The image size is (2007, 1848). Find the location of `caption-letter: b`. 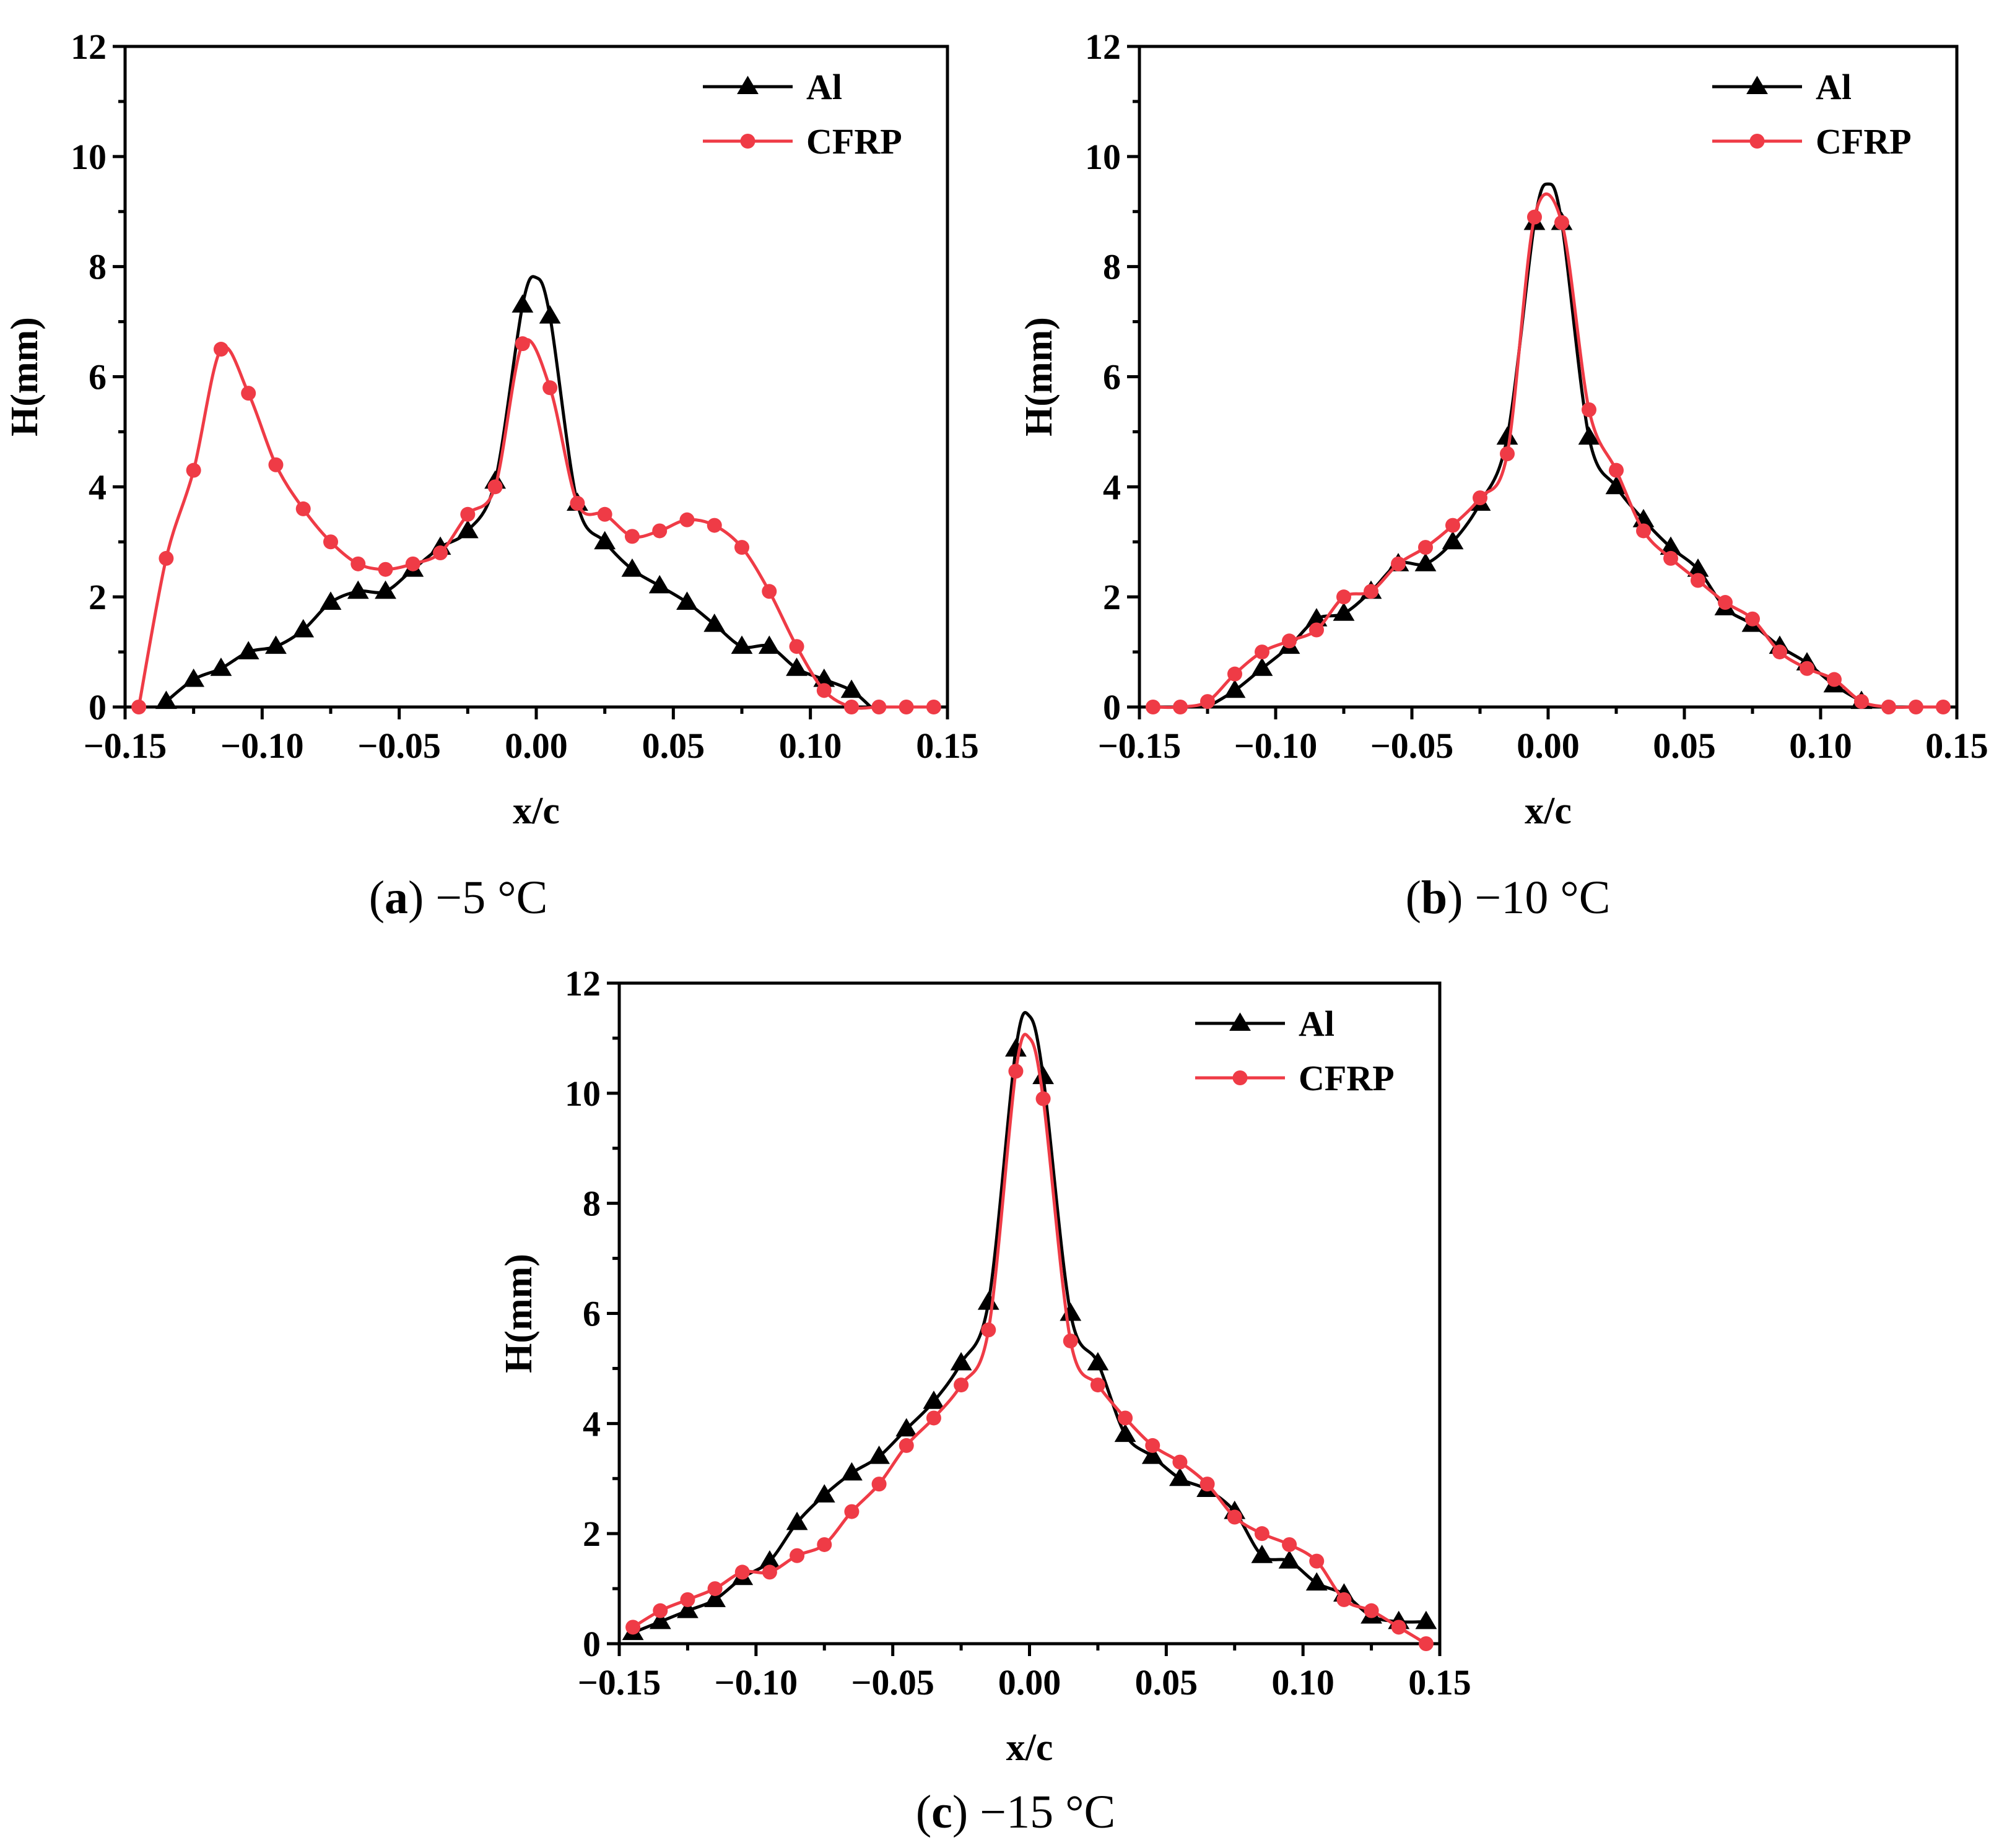

caption-letter: b is located at coordinates (1434, 898).